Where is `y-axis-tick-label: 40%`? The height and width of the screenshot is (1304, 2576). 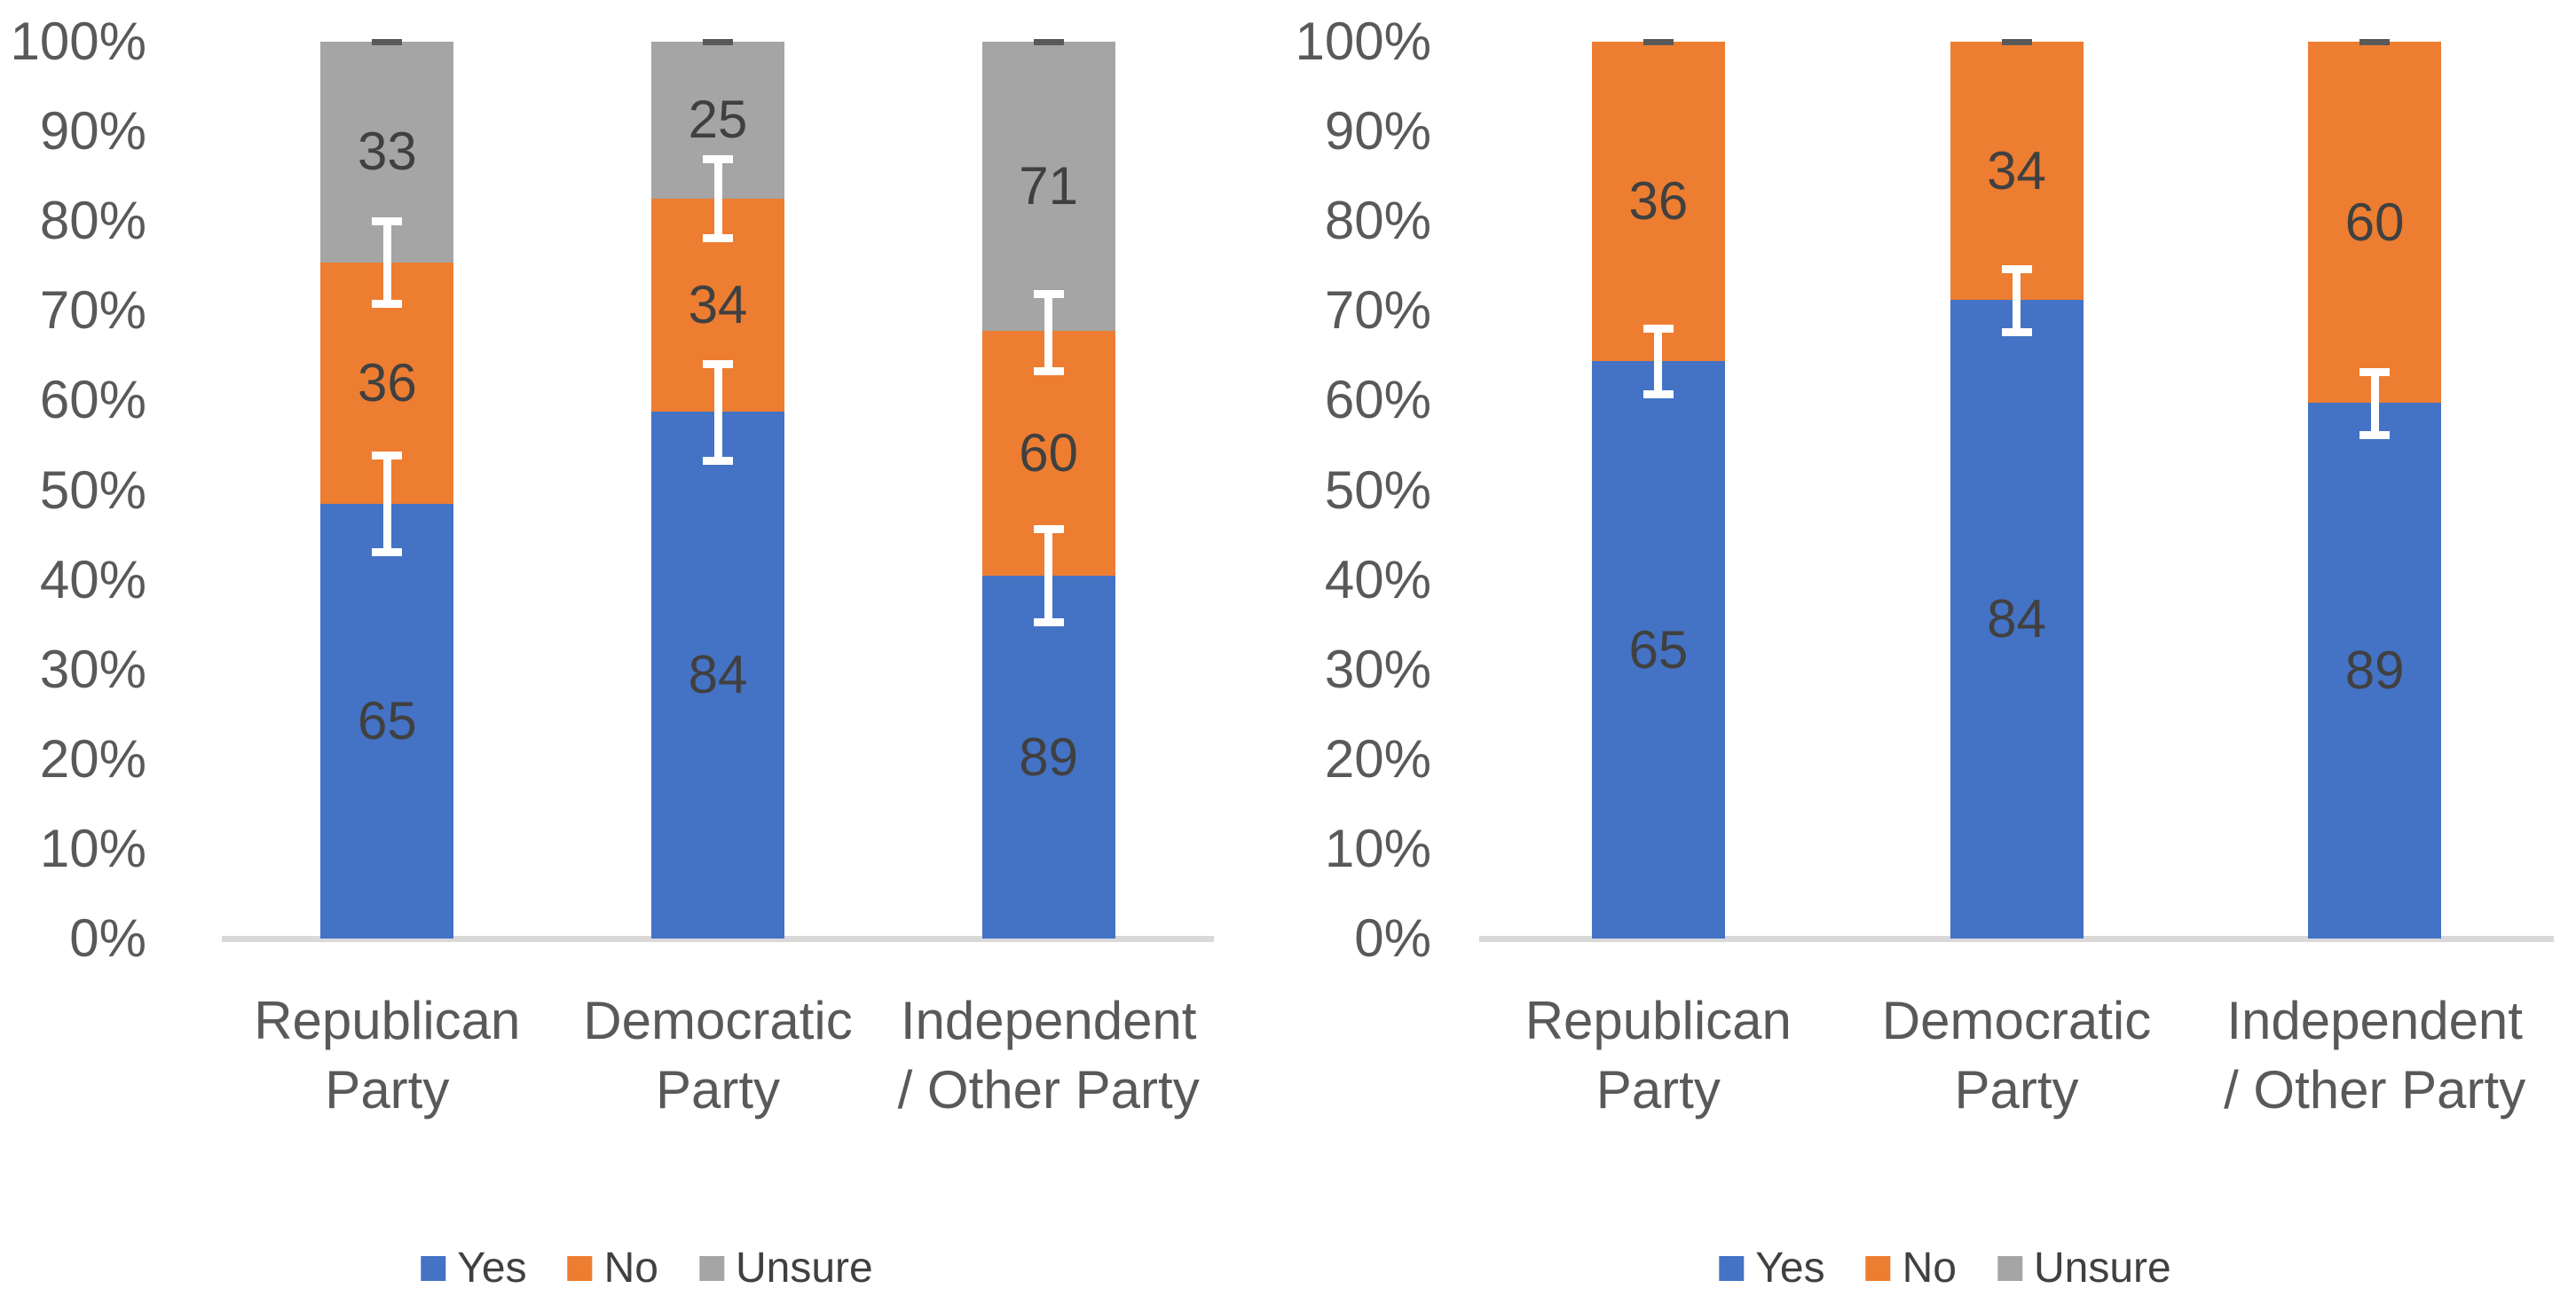
y-axis-tick-label: 40% is located at coordinates (1377, 579).